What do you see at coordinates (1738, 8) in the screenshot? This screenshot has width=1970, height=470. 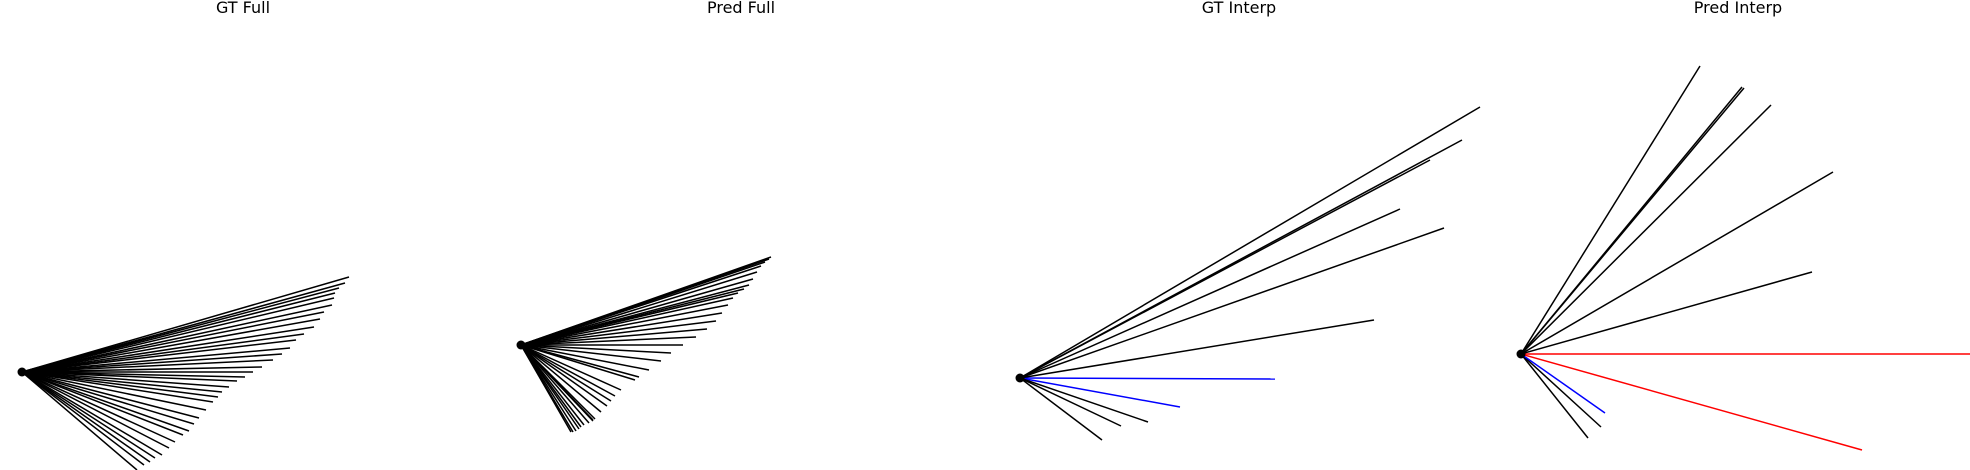 I see `panel-title: Pred Interp` at bounding box center [1738, 8].